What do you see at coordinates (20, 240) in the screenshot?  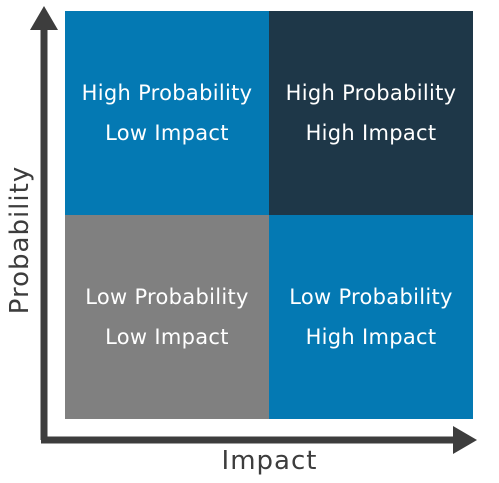 I see `y-axis-label: Probability` at bounding box center [20, 240].